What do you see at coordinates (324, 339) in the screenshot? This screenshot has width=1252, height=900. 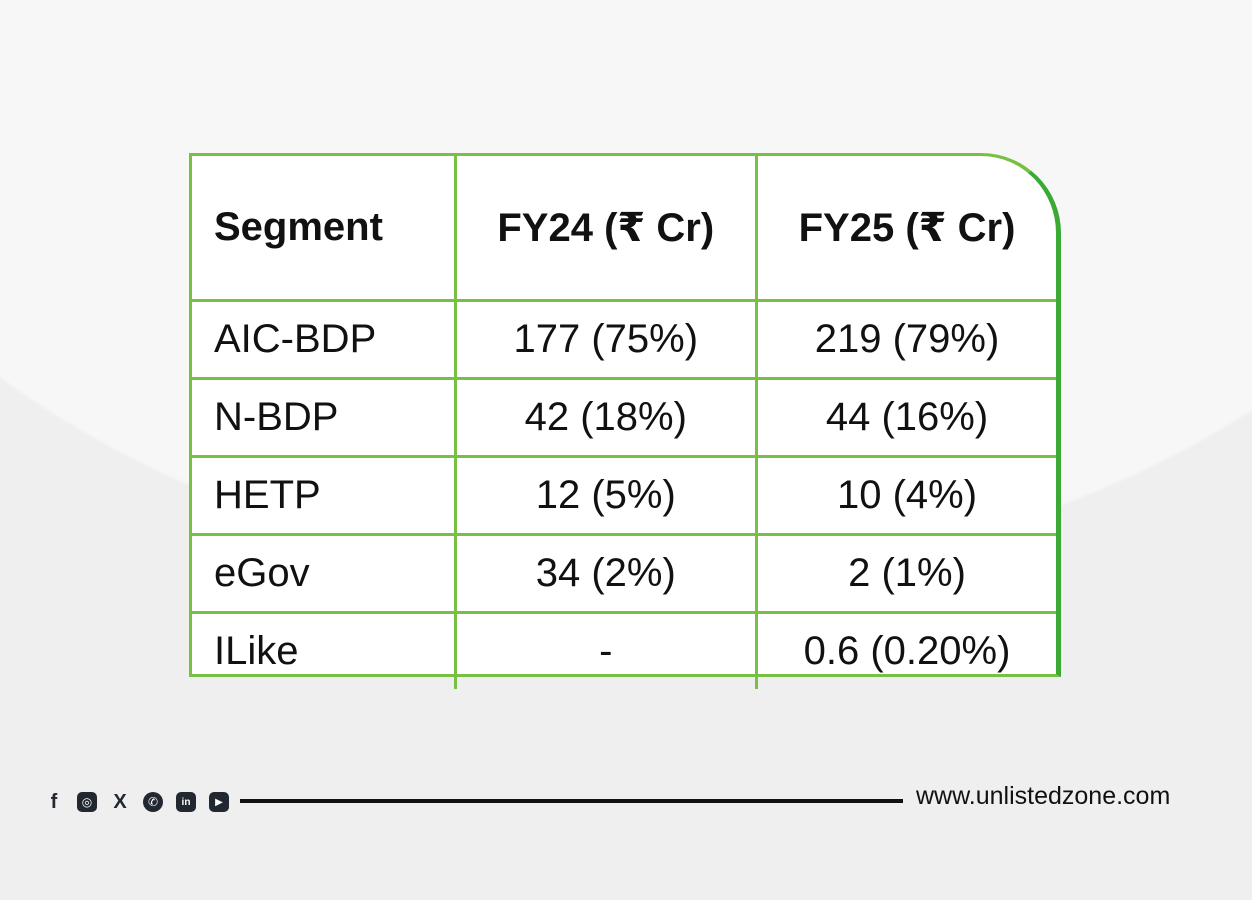 I see `cell-segment: AIC-BDP` at bounding box center [324, 339].